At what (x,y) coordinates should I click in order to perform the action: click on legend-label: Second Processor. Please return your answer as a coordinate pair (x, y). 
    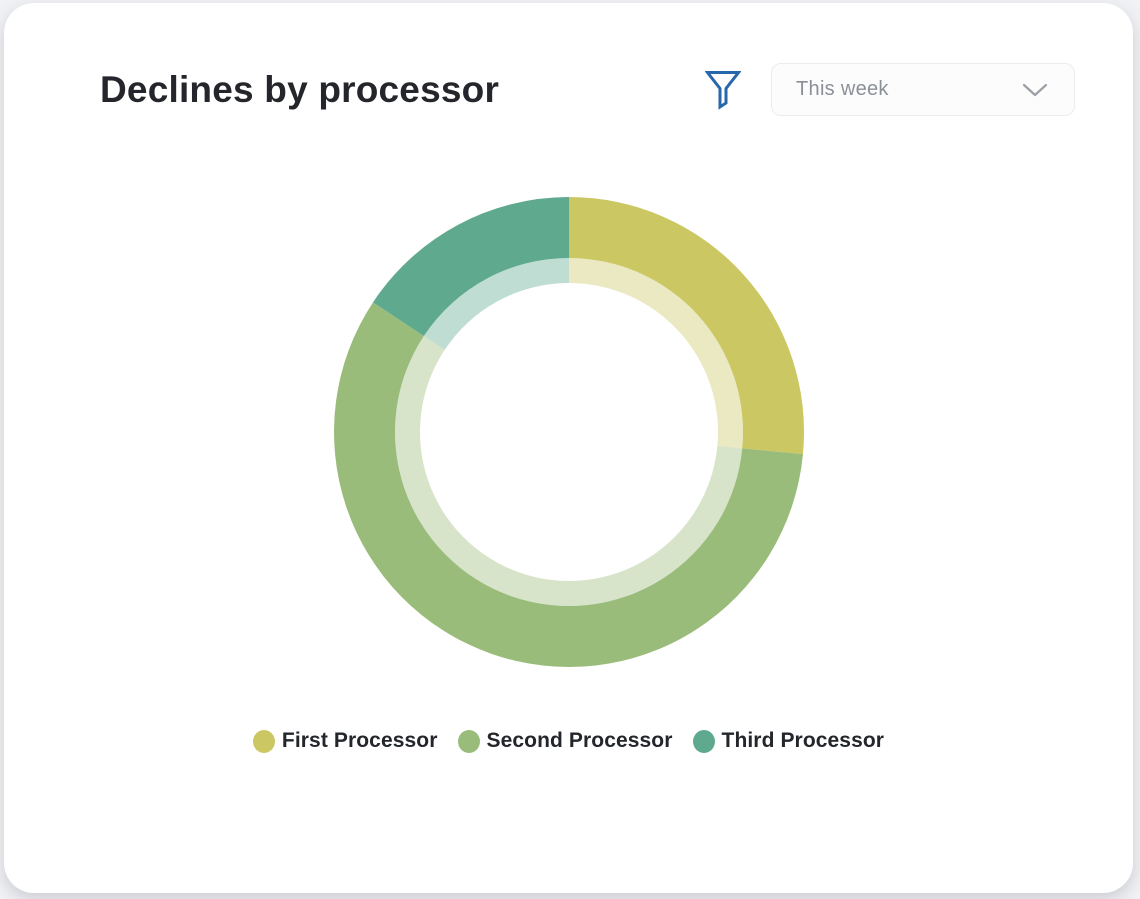
    Looking at the image, I should click on (579, 740).